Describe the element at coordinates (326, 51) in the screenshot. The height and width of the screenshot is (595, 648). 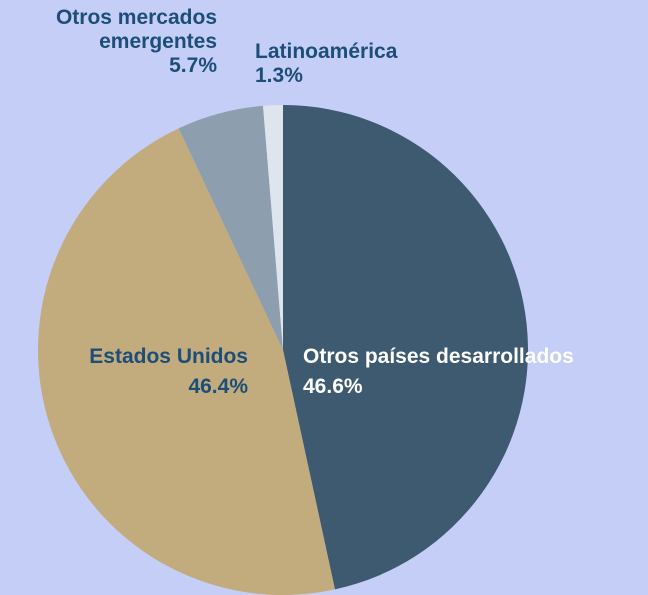
I see `category-label: Latinoamérica` at that location.